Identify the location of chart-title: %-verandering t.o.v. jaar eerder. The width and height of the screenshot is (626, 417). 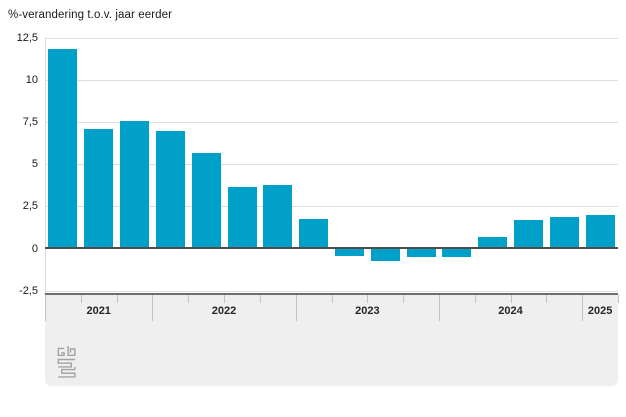
(90, 15).